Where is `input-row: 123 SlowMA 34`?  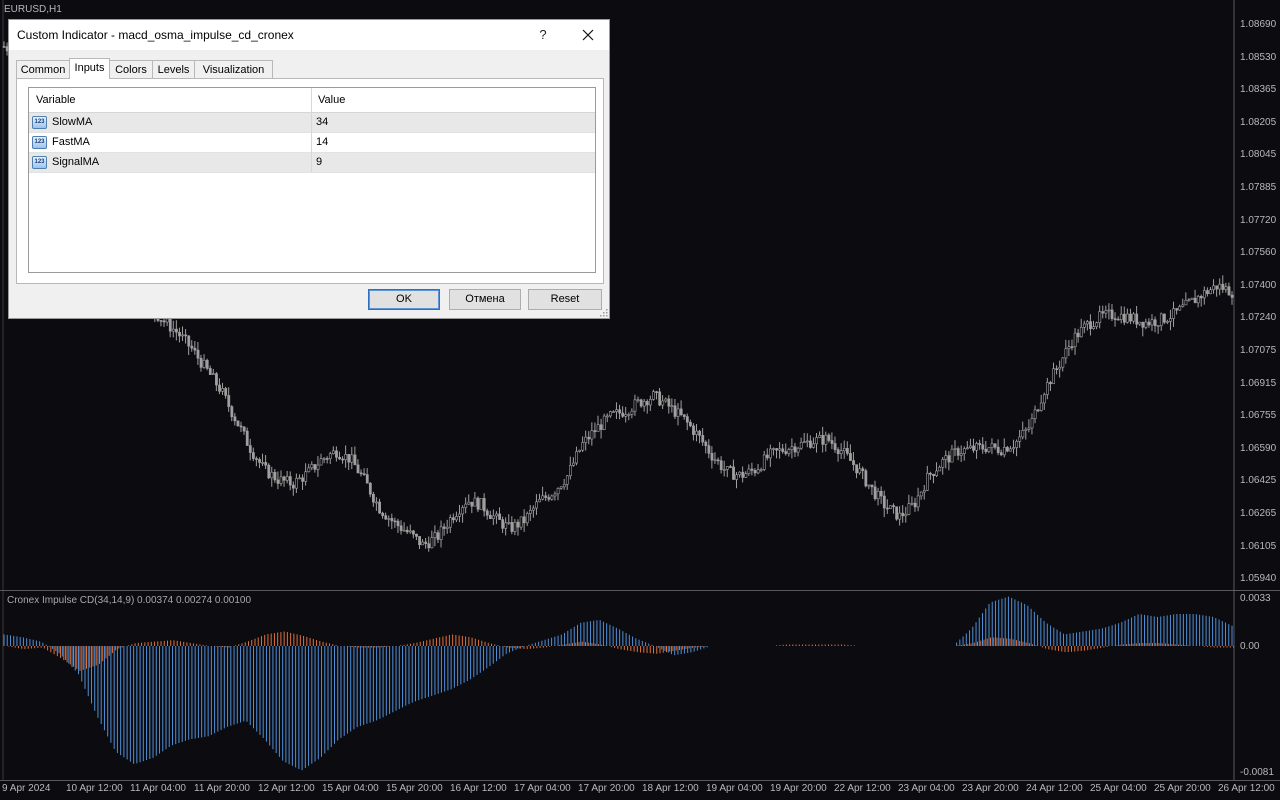
input-row: 123 SlowMA 34 is located at coordinates (312, 123).